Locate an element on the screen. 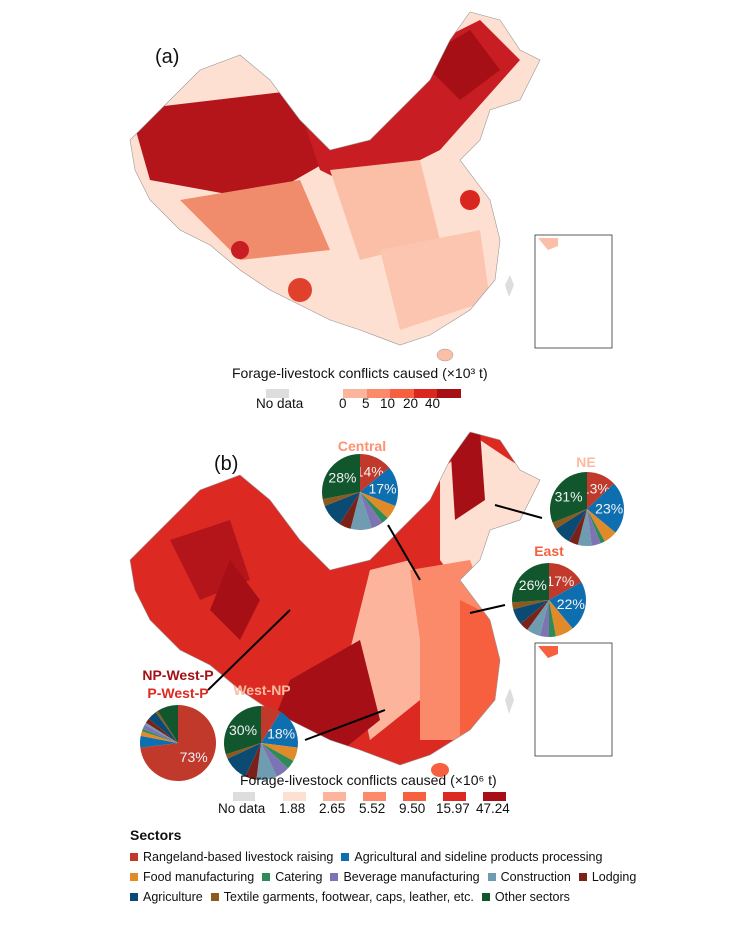 The image size is (750, 930). pie-slice-label: 14% is located at coordinates (370, 471).